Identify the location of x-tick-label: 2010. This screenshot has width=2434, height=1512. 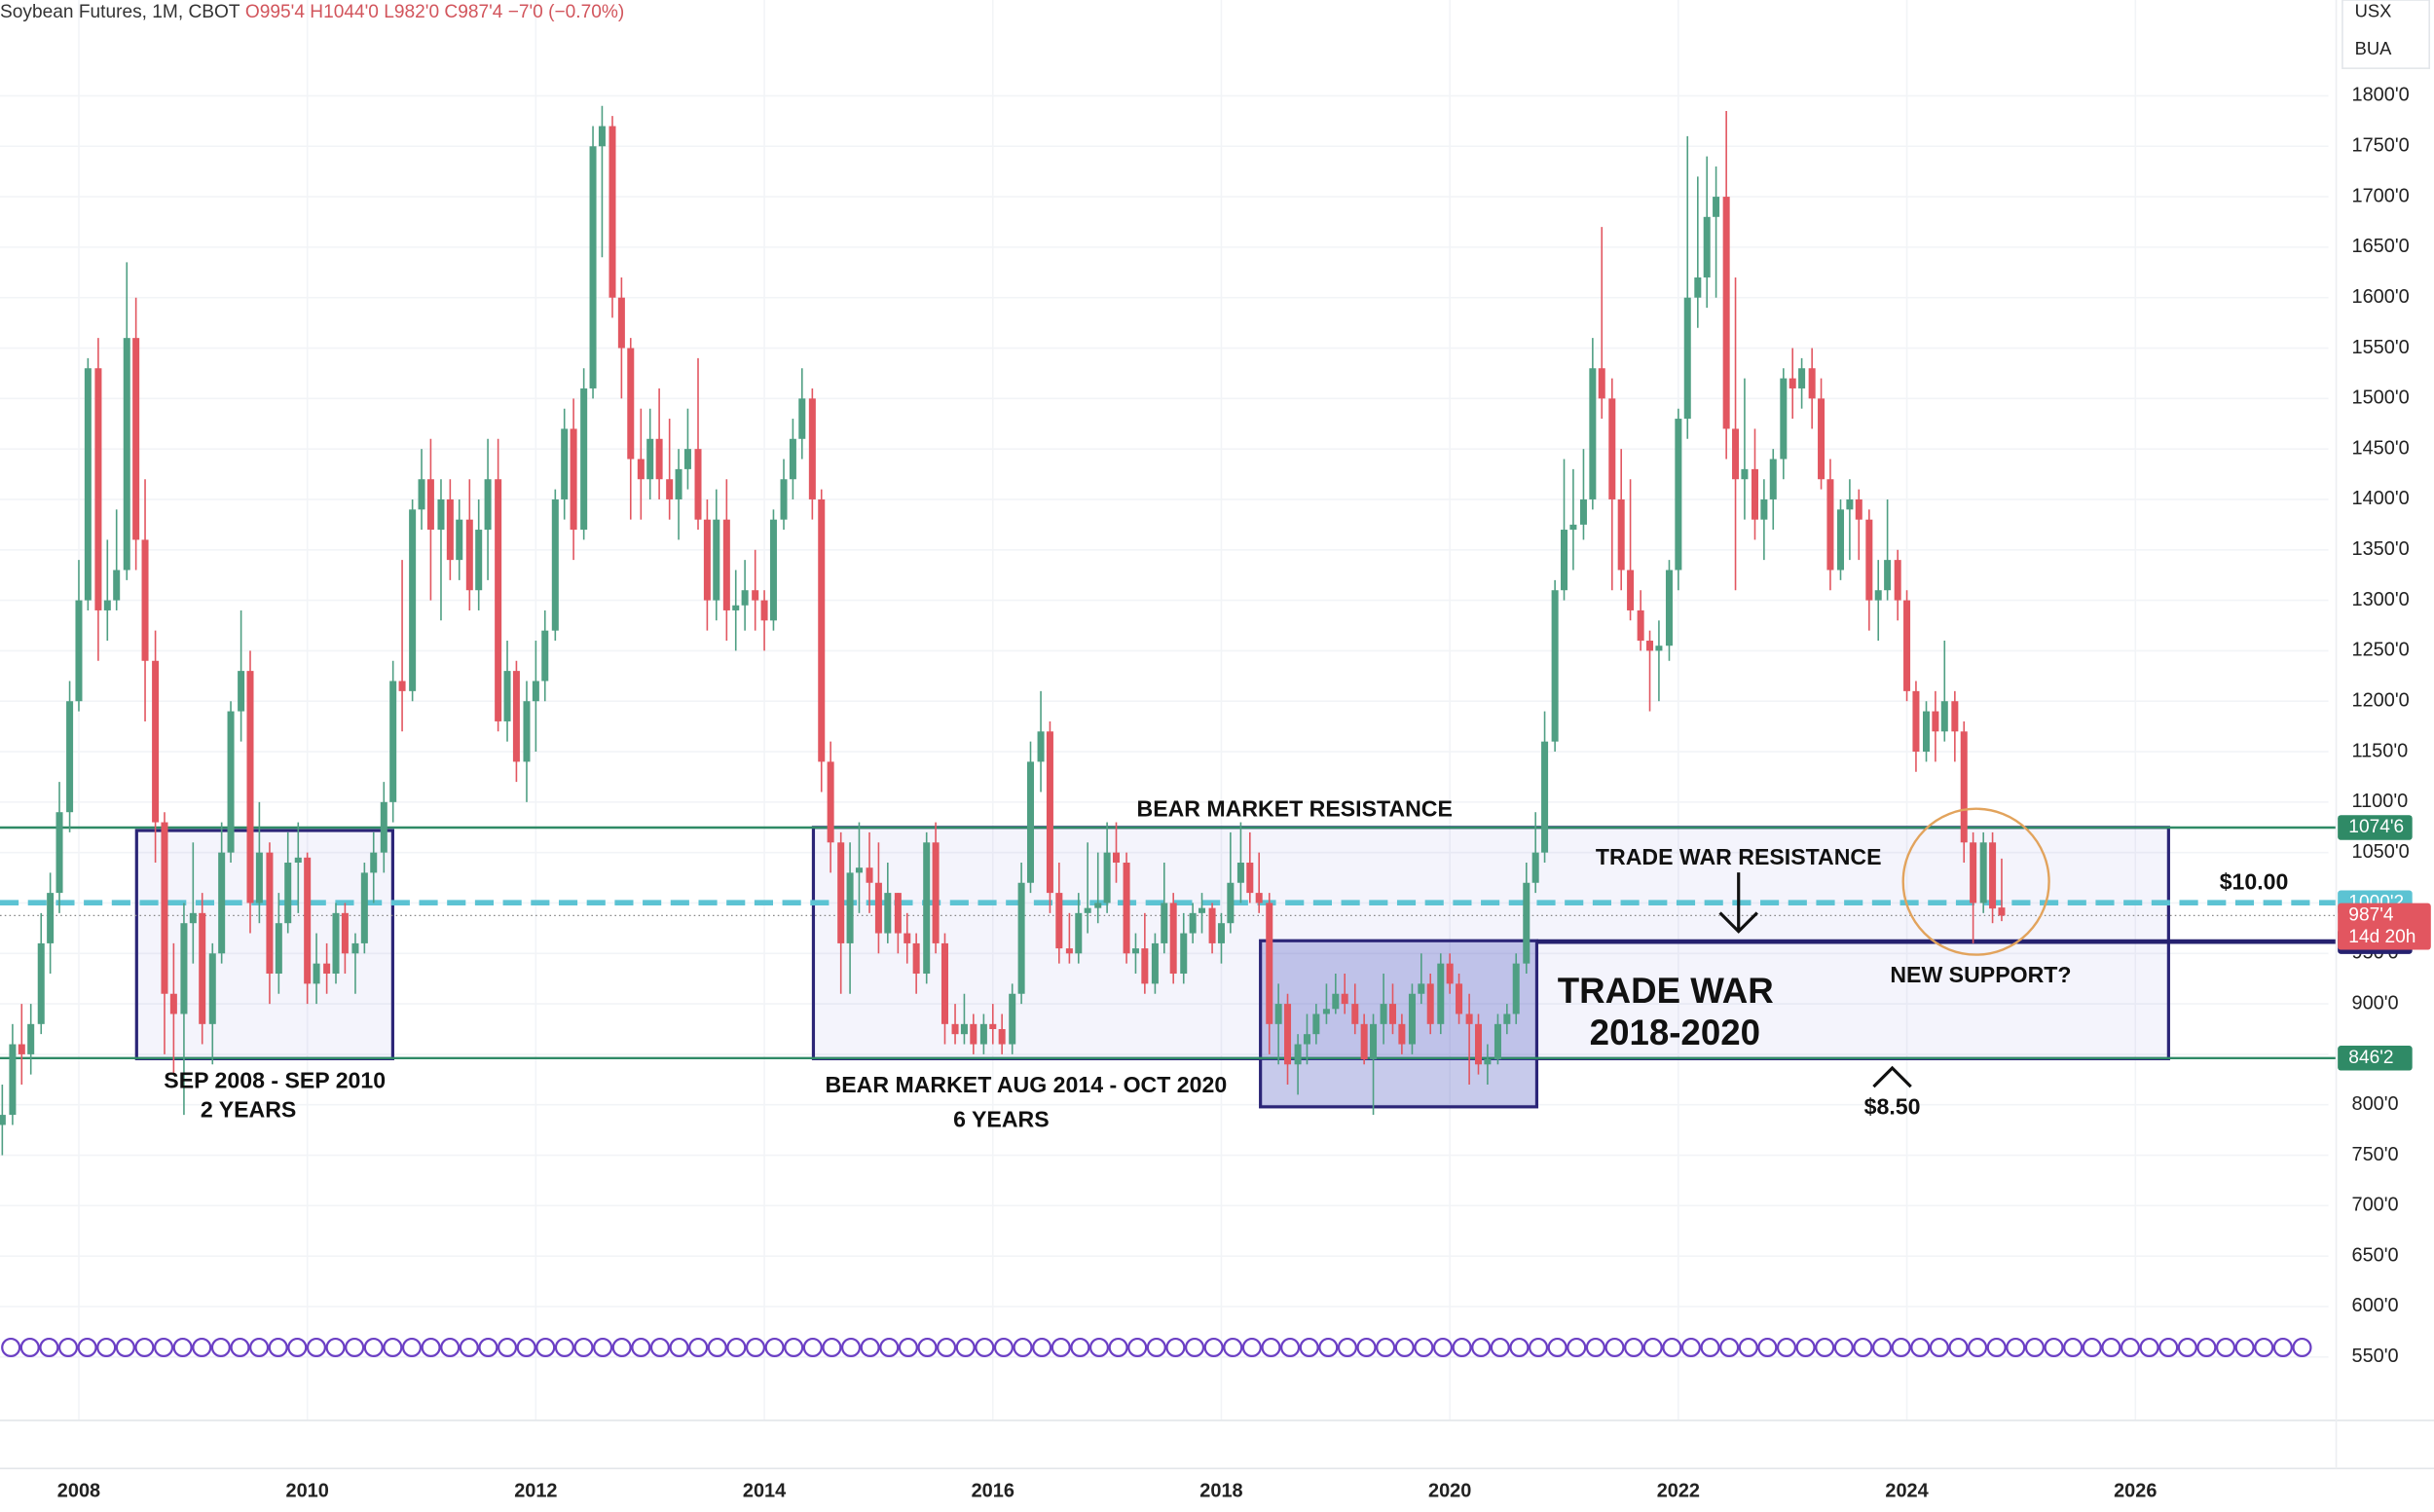
(307, 1491).